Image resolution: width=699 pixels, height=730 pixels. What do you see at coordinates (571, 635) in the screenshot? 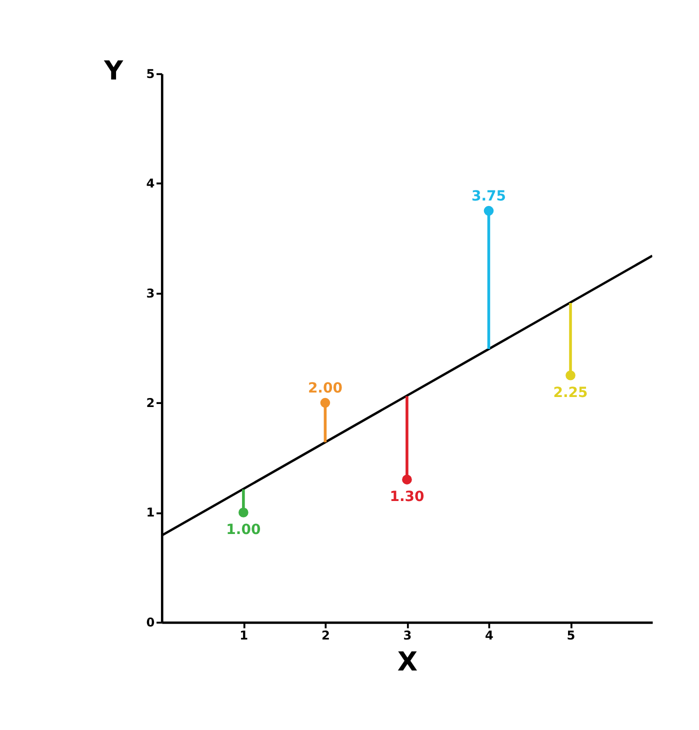
I see `x-tick-label: 5` at bounding box center [571, 635].